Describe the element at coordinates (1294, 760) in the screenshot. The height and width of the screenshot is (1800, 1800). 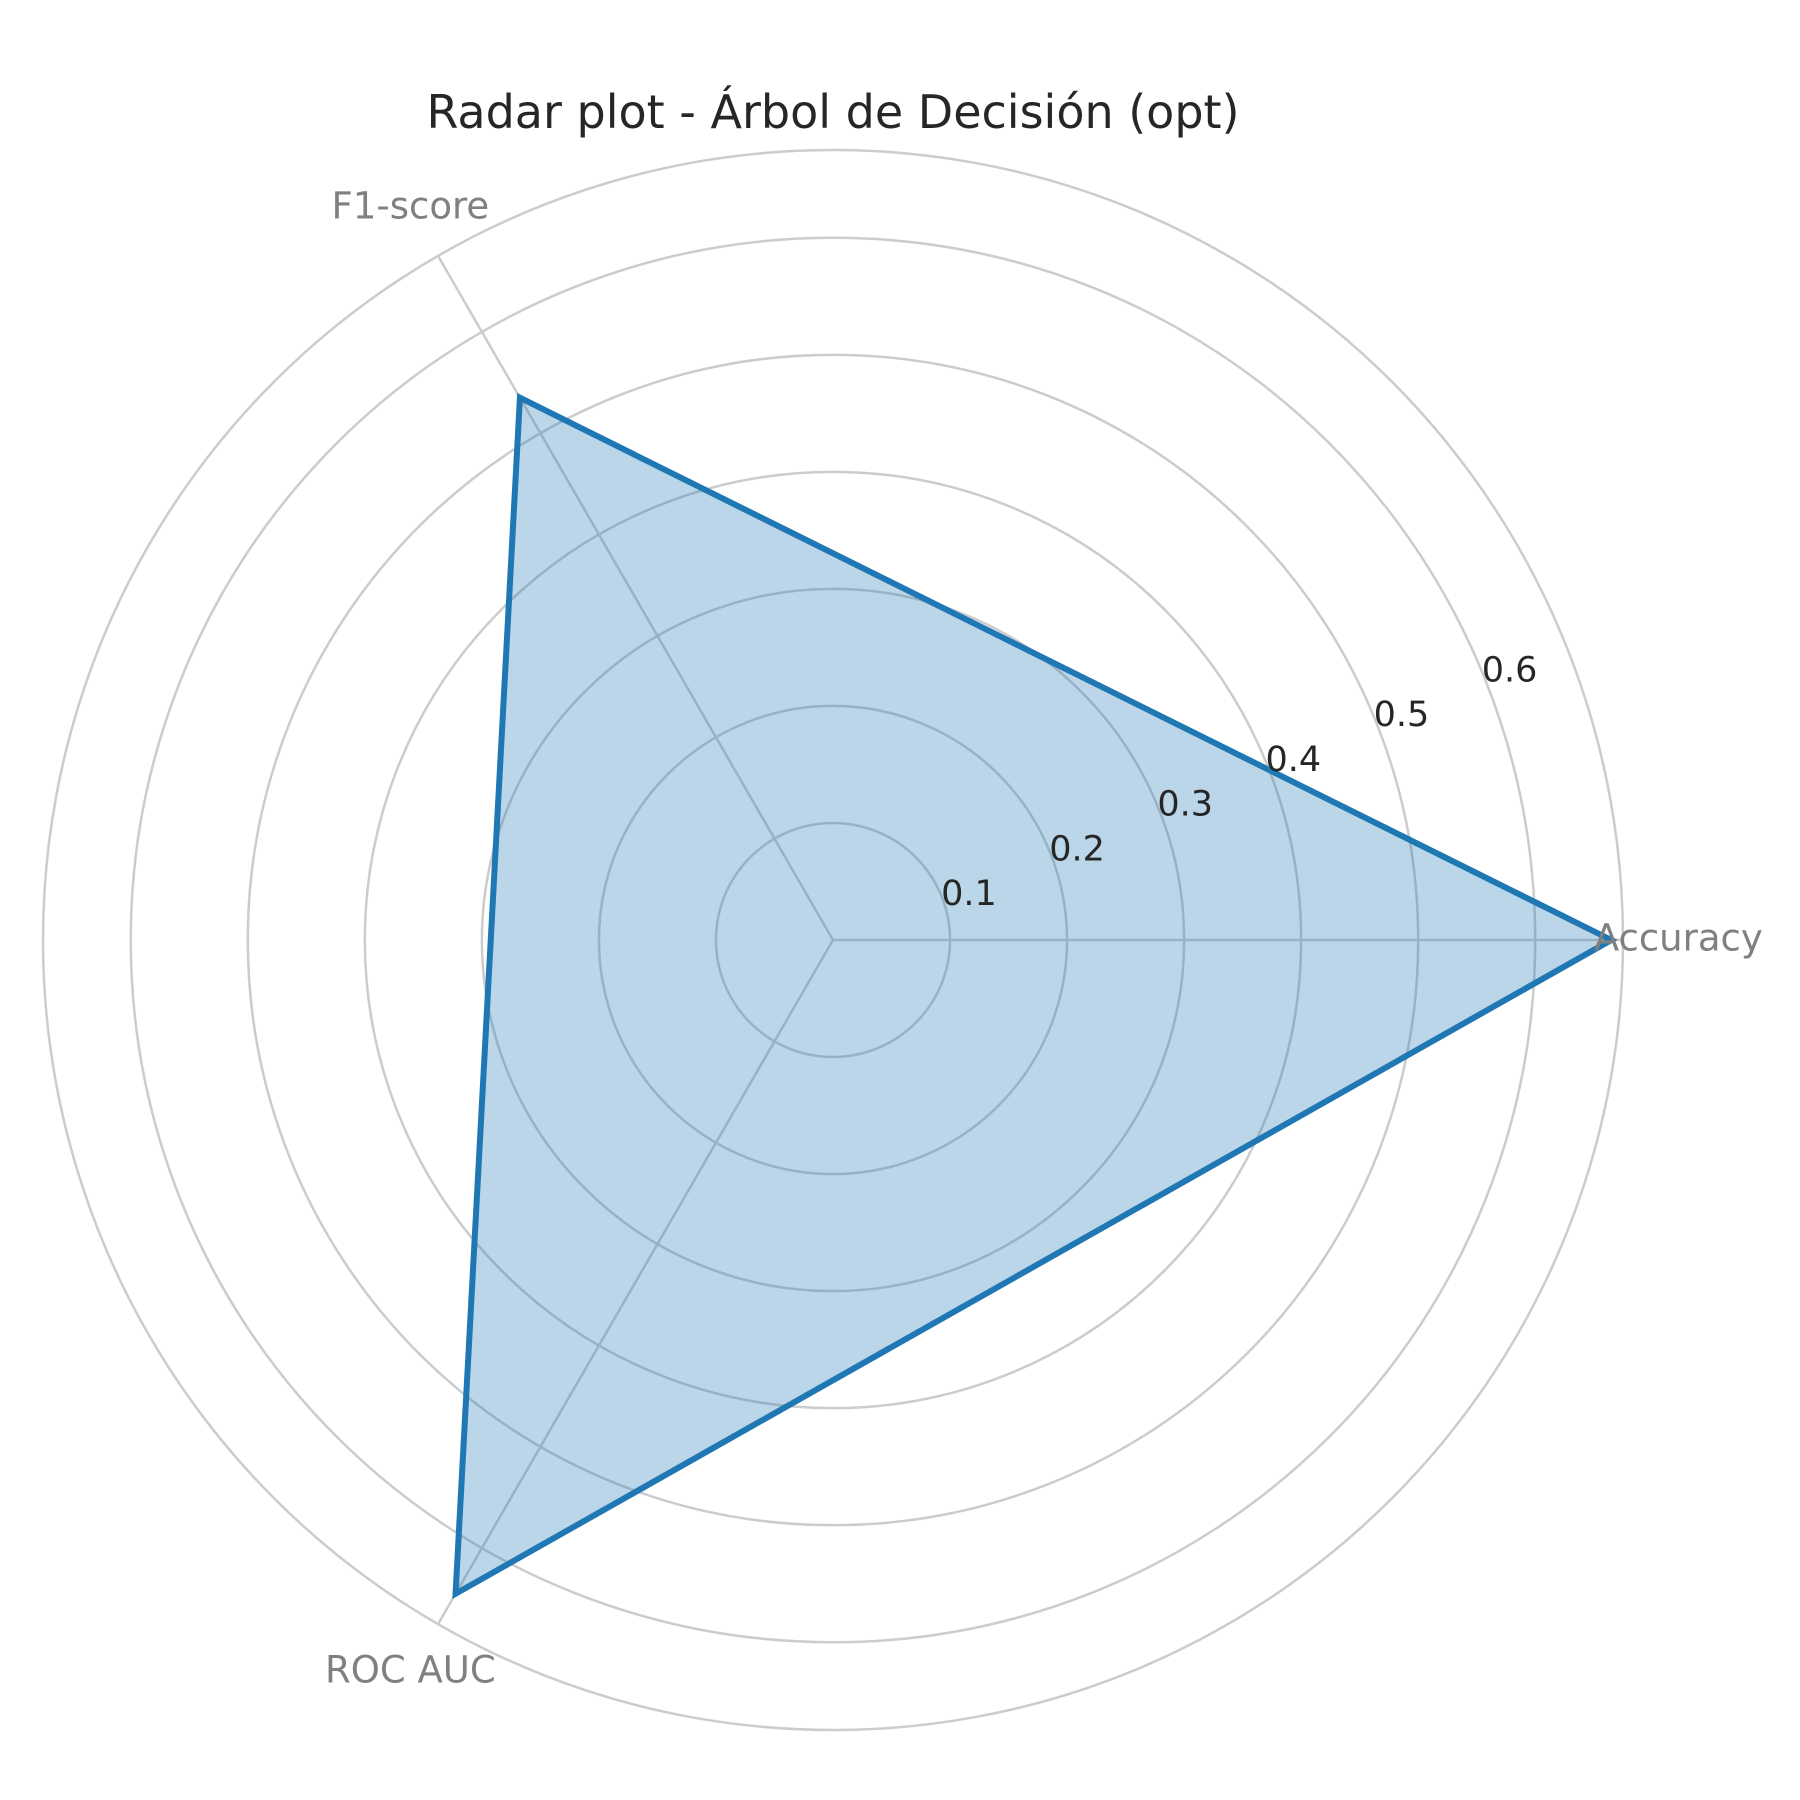
I see `radial-tick-label: 0.4` at that location.